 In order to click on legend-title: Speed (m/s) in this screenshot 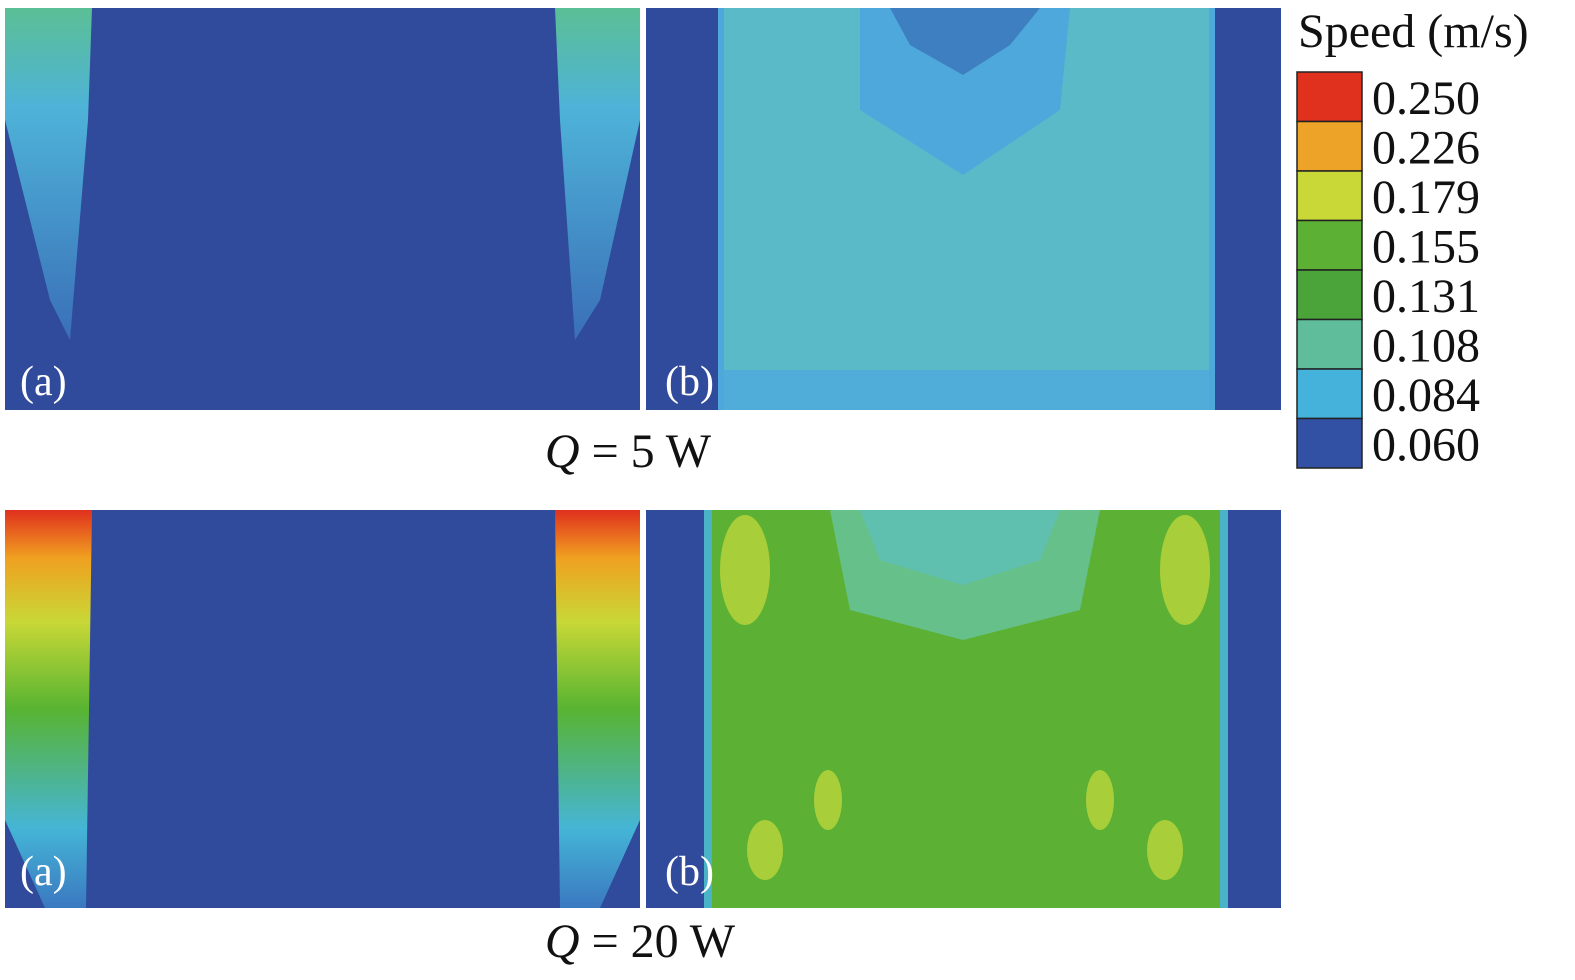, I will do `click(1413, 31)`.